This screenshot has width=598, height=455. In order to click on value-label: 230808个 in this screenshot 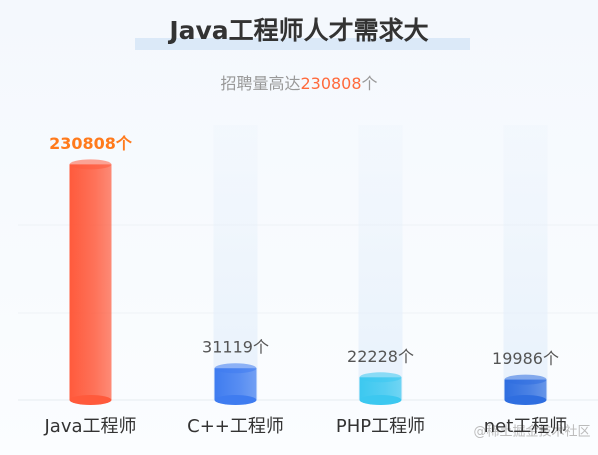, I will do `click(91, 143)`.